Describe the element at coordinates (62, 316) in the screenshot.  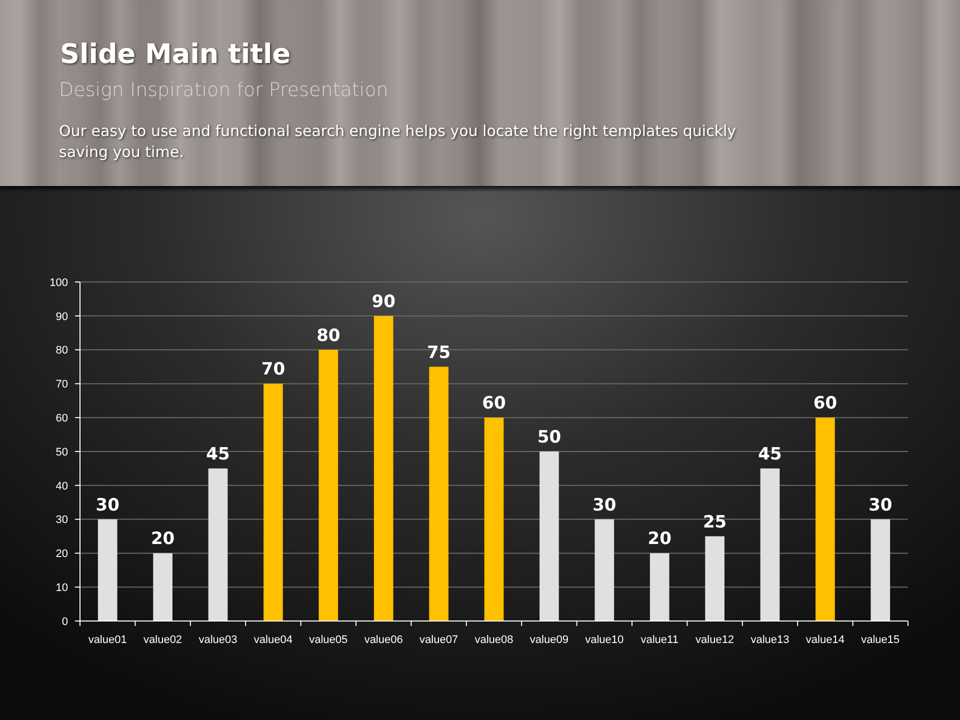
I see `y-tick-label: 90` at that location.